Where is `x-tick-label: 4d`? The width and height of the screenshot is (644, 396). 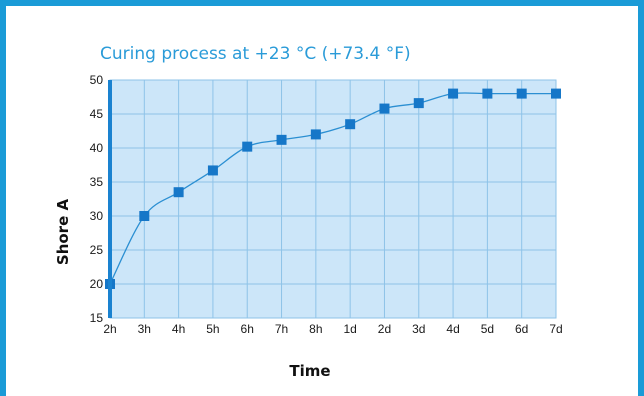 x-tick-label: 4d is located at coordinates (452, 329).